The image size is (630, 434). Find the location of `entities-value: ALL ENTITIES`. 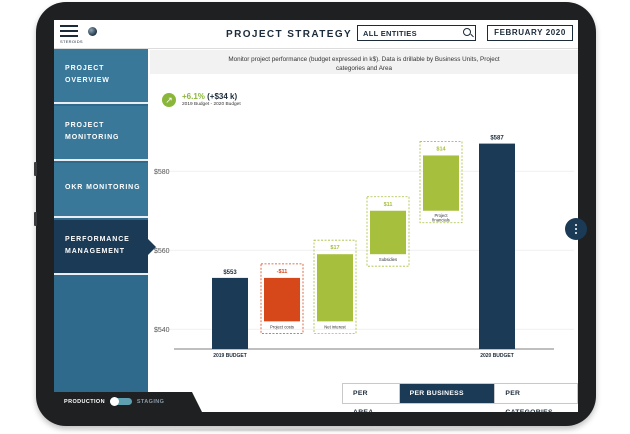

entities-value: ALL ENTITIES is located at coordinates (390, 33).